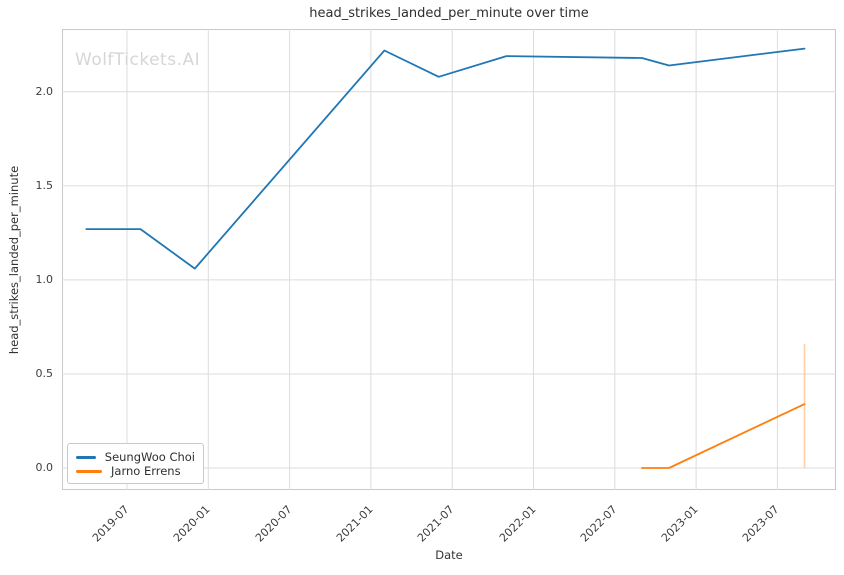 Image resolution: width=844 pixels, height=575 pixels. I want to click on legend: SeungWoo Choi Jarno Errens, so click(135, 463).